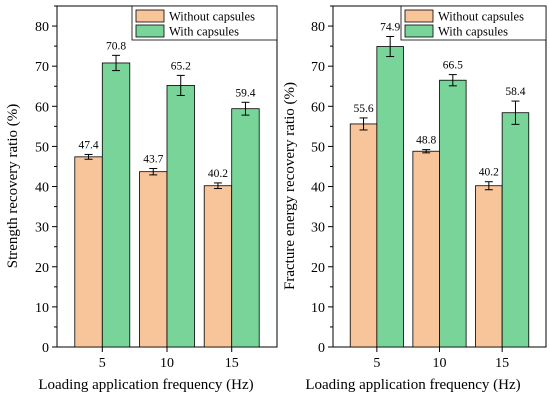 The width and height of the screenshot is (550, 400). What do you see at coordinates (515, 92) in the screenshot?
I see `data-label: 58.4` at bounding box center [515, 92].